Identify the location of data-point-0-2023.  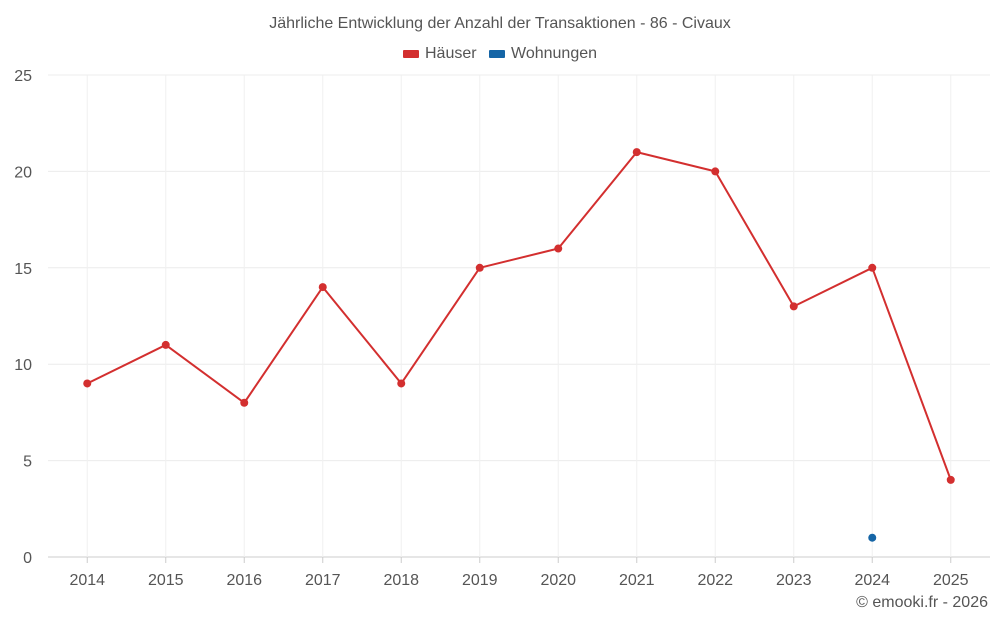
(793, 306).